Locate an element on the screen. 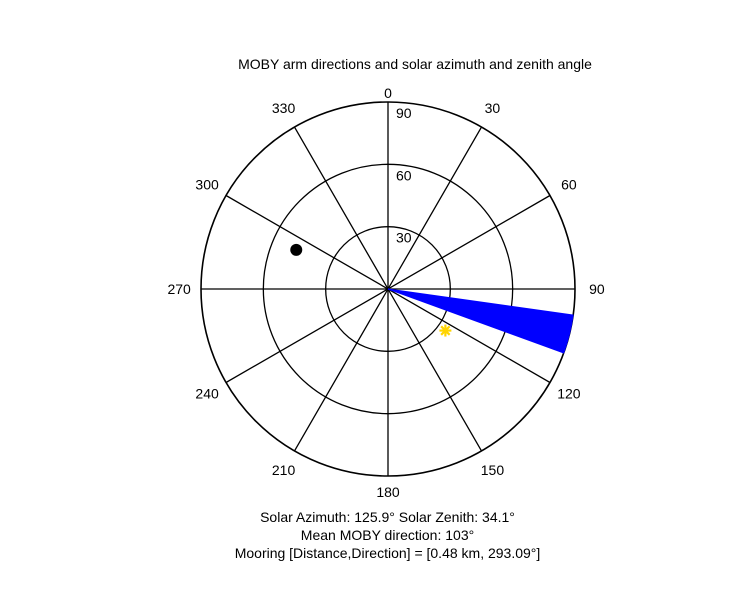 This screenshot has height=600, width=750. angle-label-30: 30 is located at coordinates (493, 108).